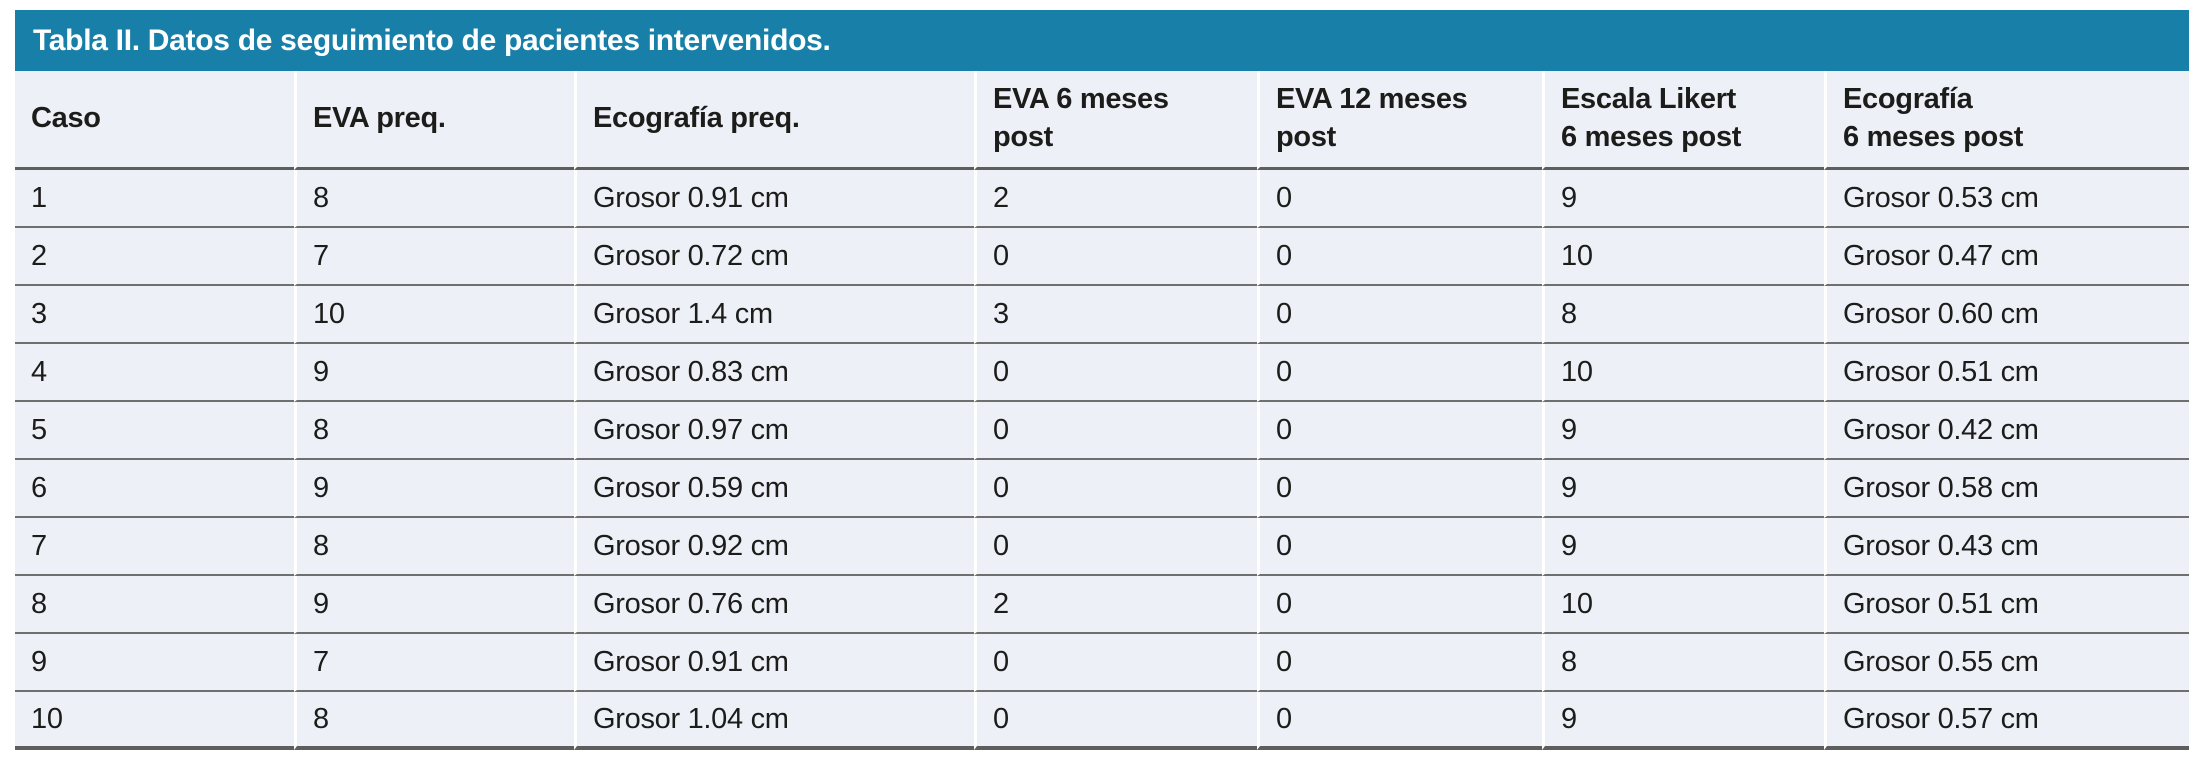 The width and height of the screenshot is (2204, 766). What do you see at coordinates (1399, 120) in the screenshot?
I see `column-header: EVA 12 meses post` at bounding box center [1399, 120].